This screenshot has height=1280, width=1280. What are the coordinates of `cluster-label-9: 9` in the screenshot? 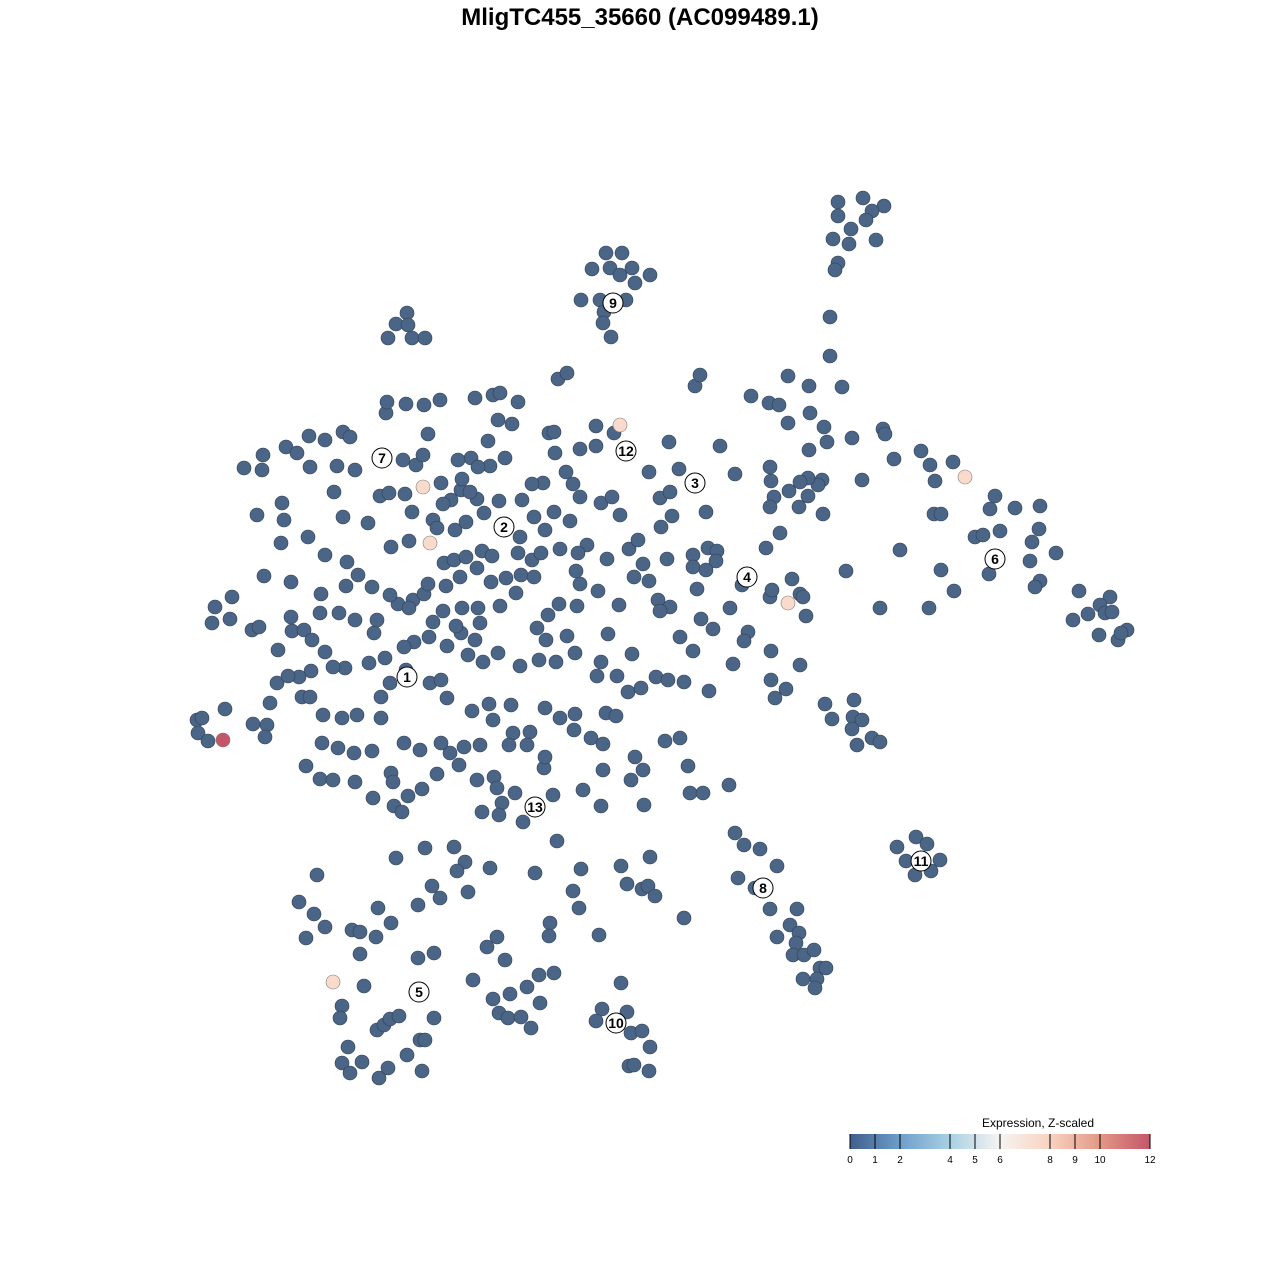 It's located at (613, 303).